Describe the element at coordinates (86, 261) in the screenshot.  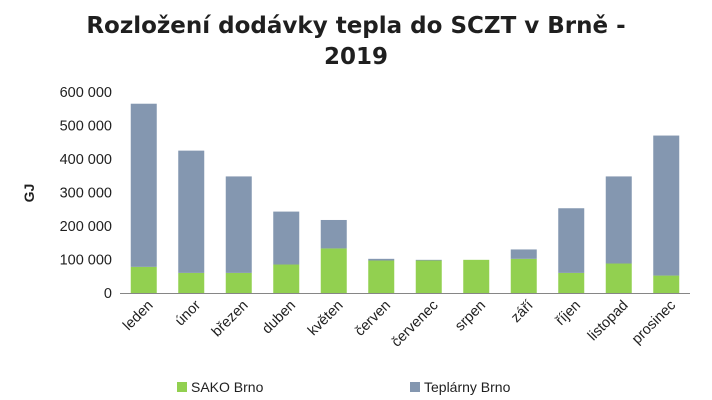
I see `y-tick-label: 100 000` at that location.